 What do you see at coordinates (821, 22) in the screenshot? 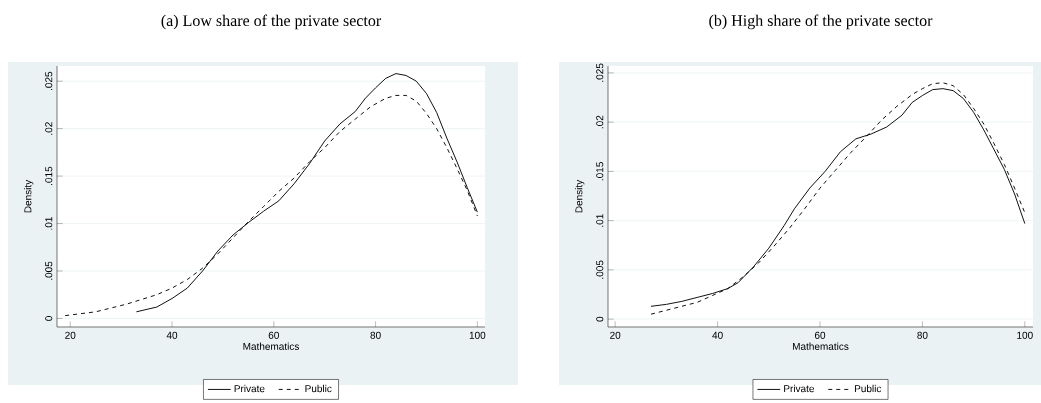
I see `chart-title: (b) High share of the private sector` at bounding box center [821, 22].